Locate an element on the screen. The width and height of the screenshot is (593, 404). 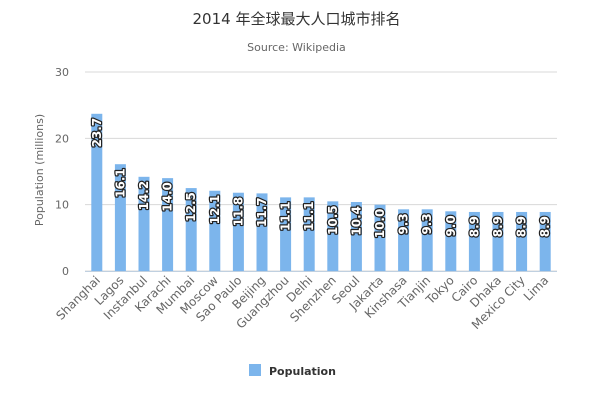
data-label: 12.5 is located at coordinates (191, 207).